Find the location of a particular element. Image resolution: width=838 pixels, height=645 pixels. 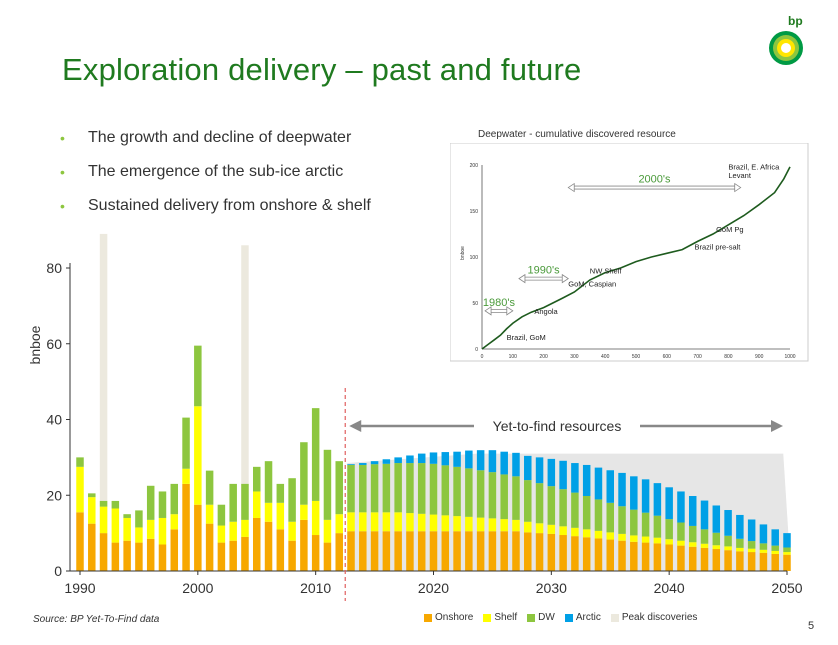

inset-y-tick-label: 0 is located at coordinates (476, 350).